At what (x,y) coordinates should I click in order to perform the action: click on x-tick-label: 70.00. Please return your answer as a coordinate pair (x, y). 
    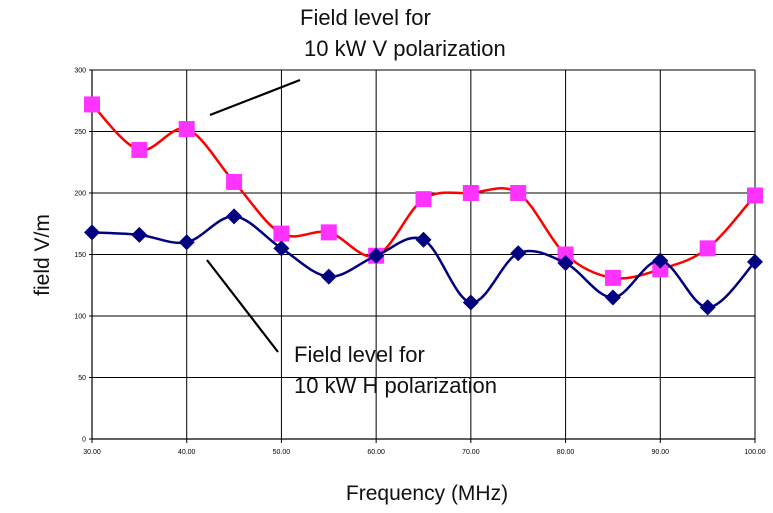
    Looking at the image, I should click on (471, 452).